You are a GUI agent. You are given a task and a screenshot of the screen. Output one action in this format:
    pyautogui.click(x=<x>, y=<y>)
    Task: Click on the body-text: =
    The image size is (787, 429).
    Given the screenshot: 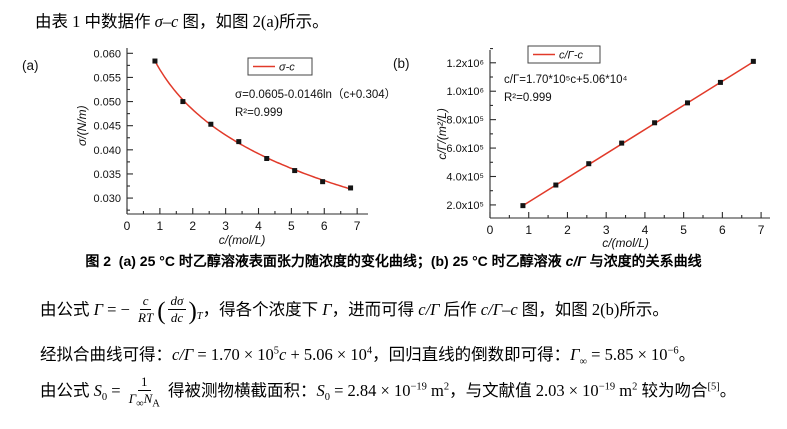 What is the action you would take?
    pyautogui.click(x=116, y=390)
    